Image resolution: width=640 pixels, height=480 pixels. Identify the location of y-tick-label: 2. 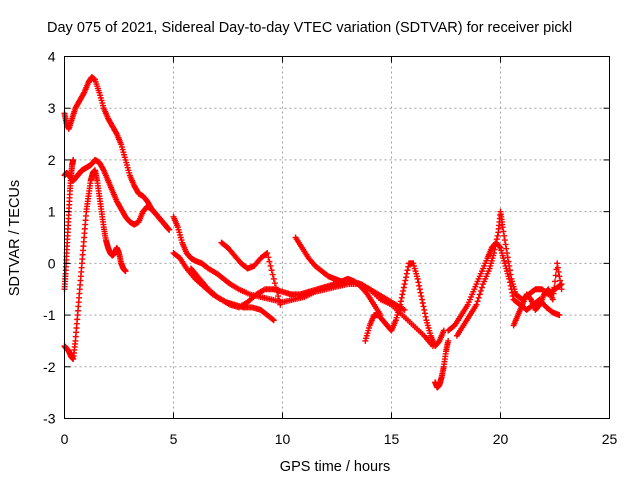
(52, 160).